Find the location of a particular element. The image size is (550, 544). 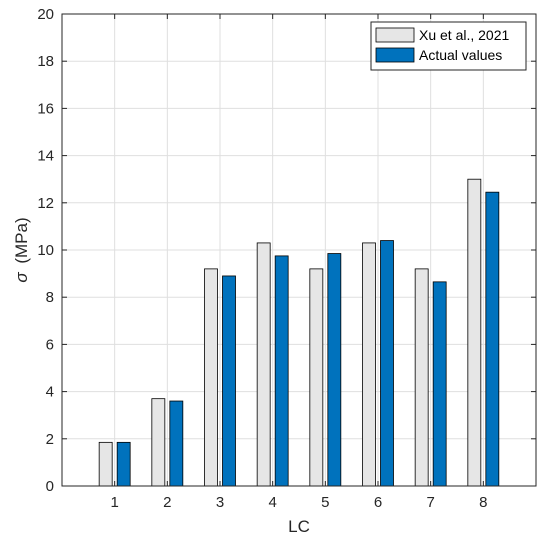

y-tick-label: 6 is located at coordinates (50, 344).